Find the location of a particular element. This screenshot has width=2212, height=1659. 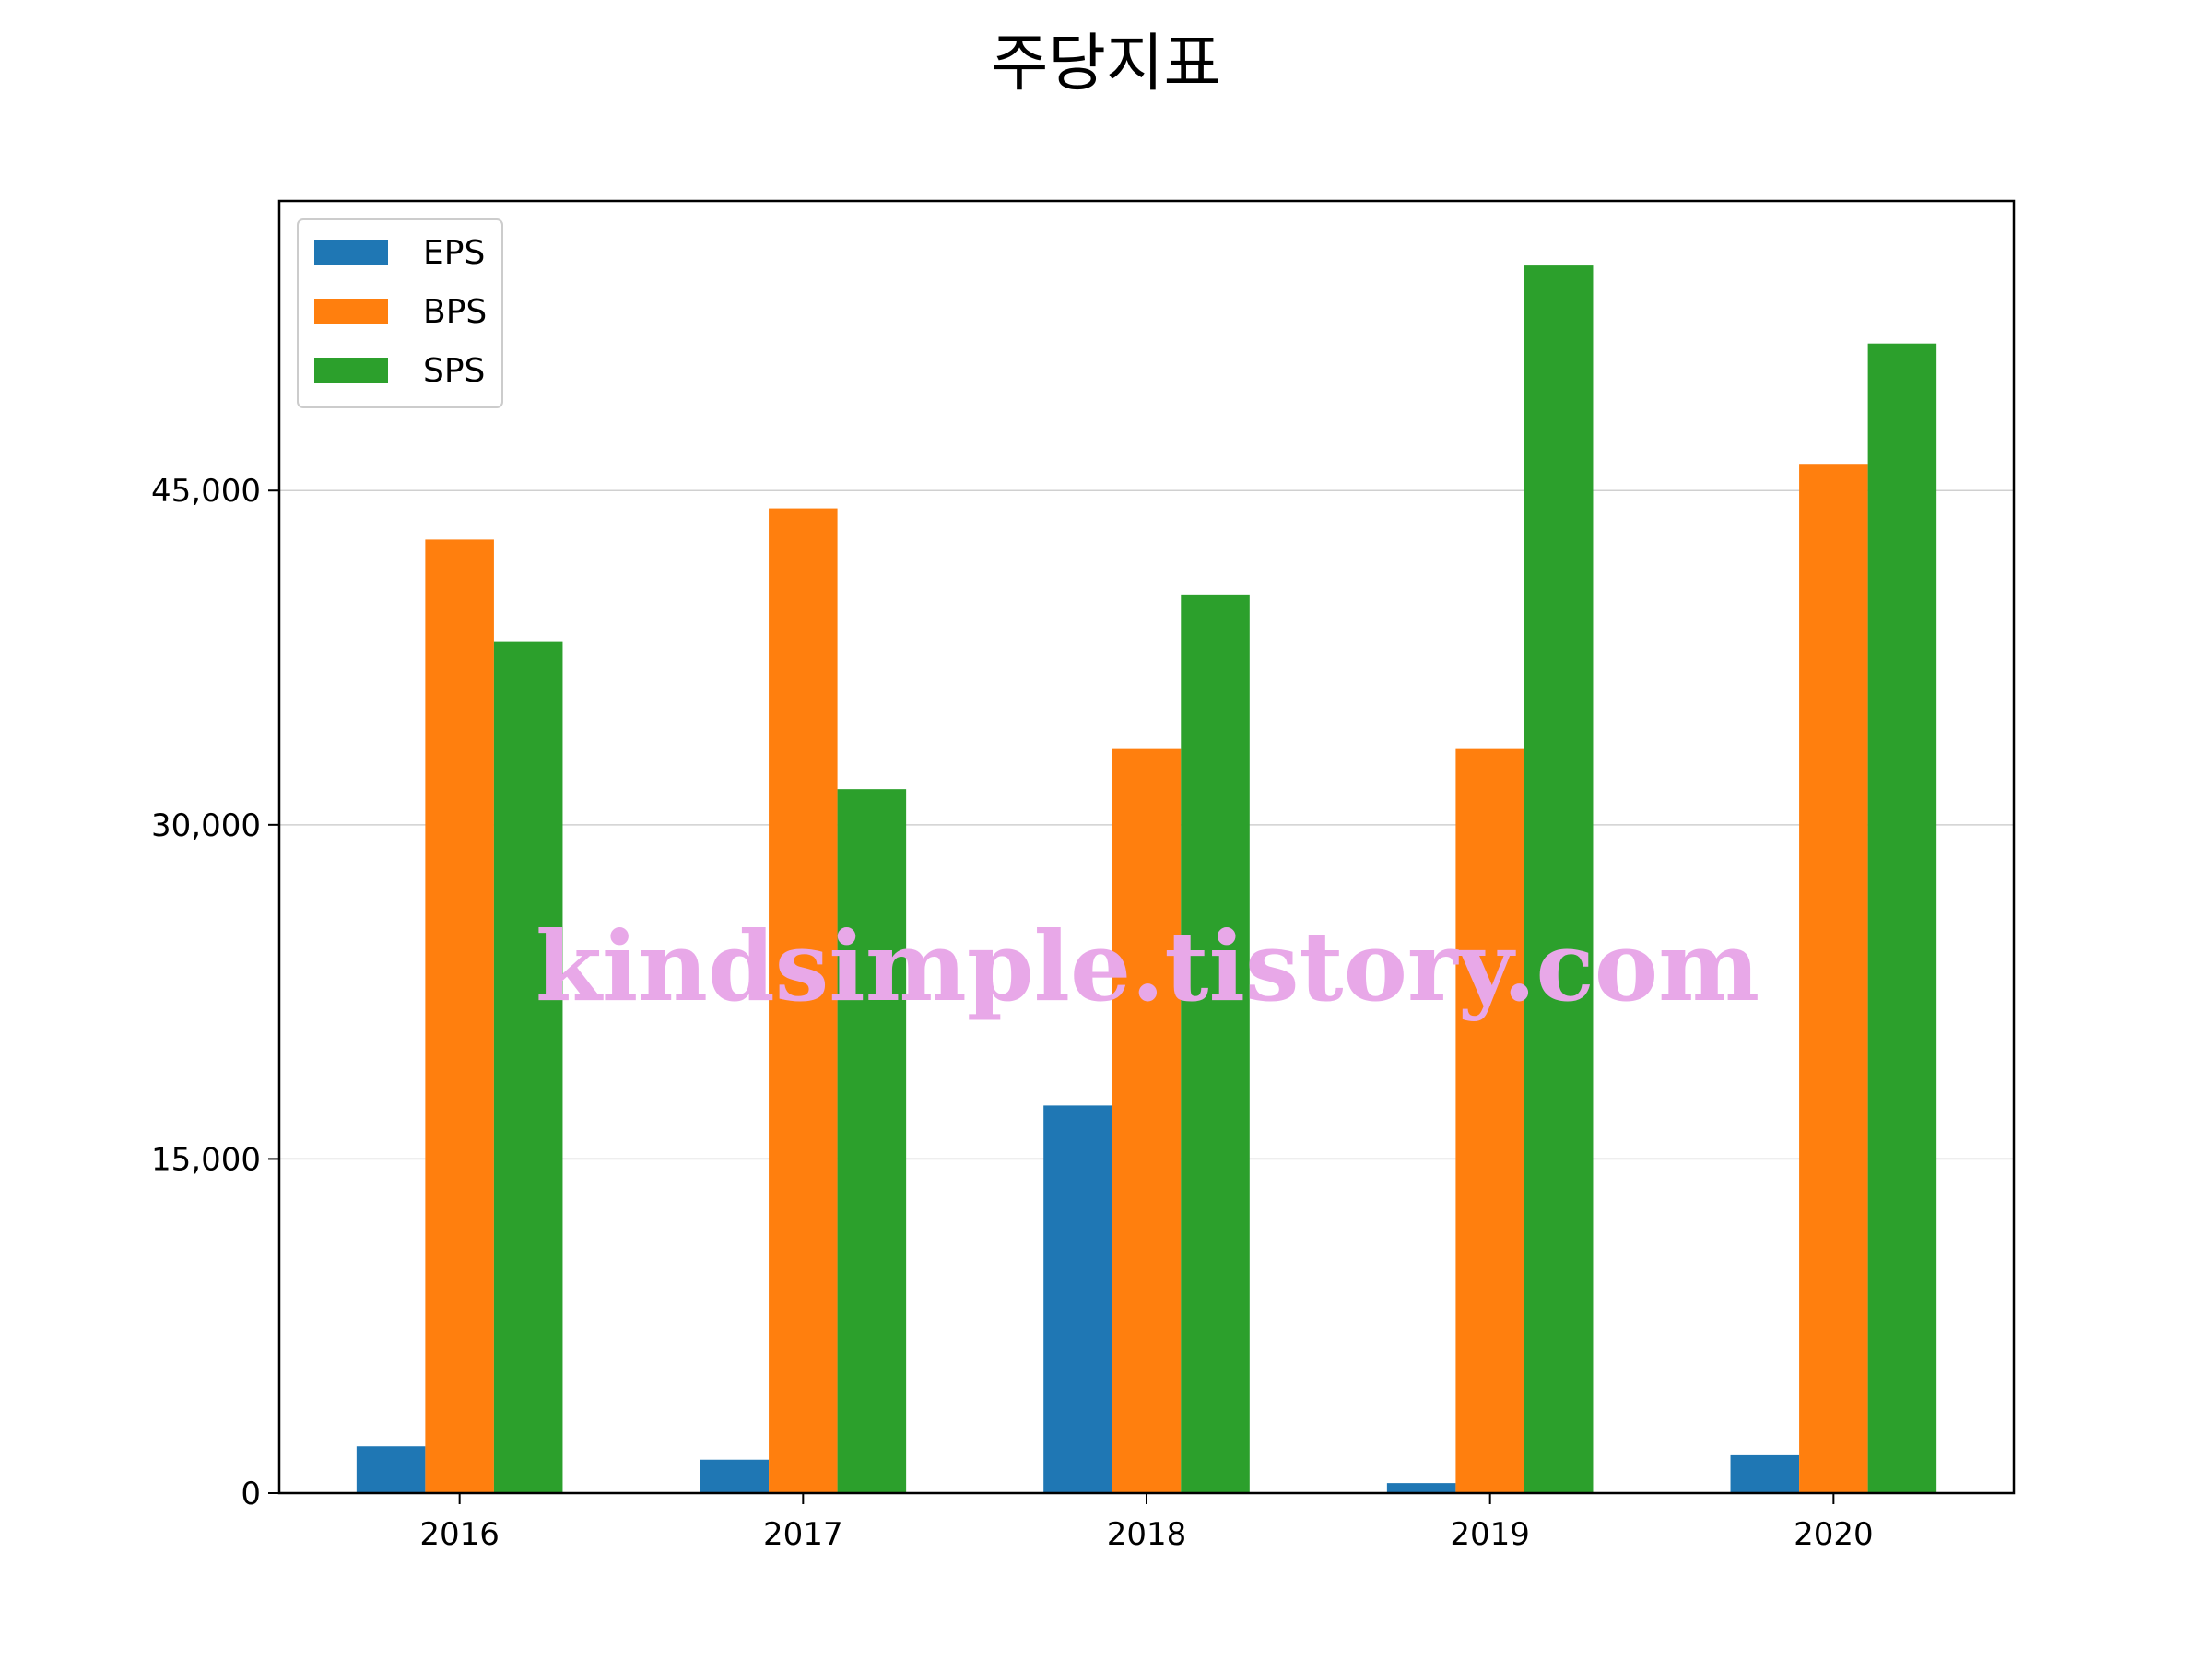

legend-swatch-sps is located at coordinates (351, 370).